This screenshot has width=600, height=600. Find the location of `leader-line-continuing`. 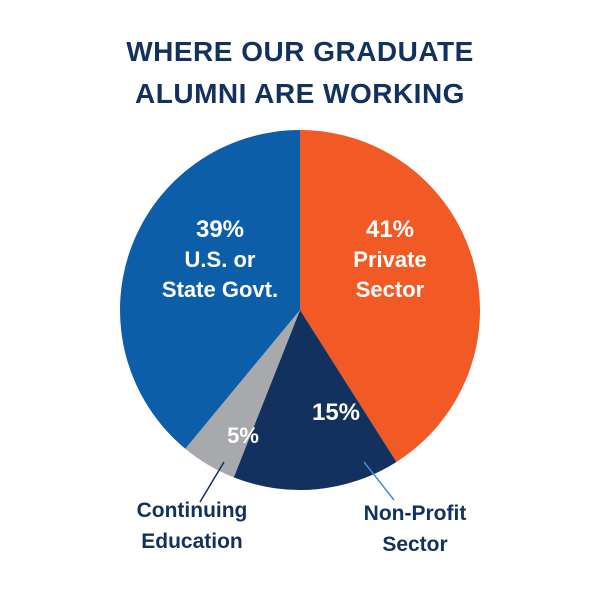

leader-line-continuing is located at coordinates (212, 482).